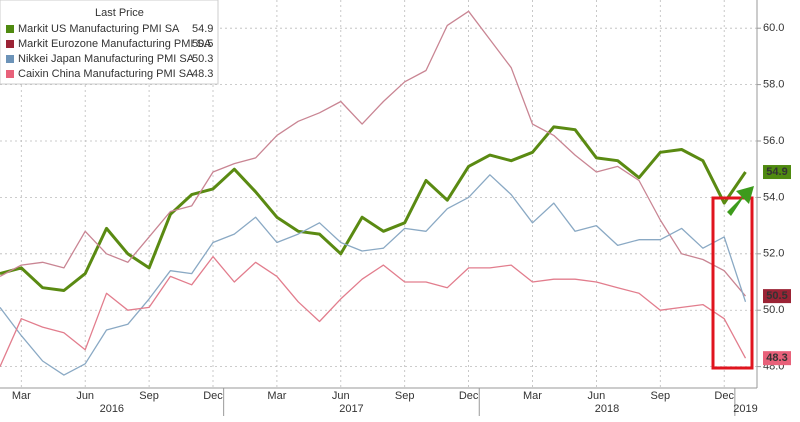 This screenshot has height=422, width=800. Describe the element at coordinates (607, 409) in the screenshot. I see `year-label: 2018` at that location.